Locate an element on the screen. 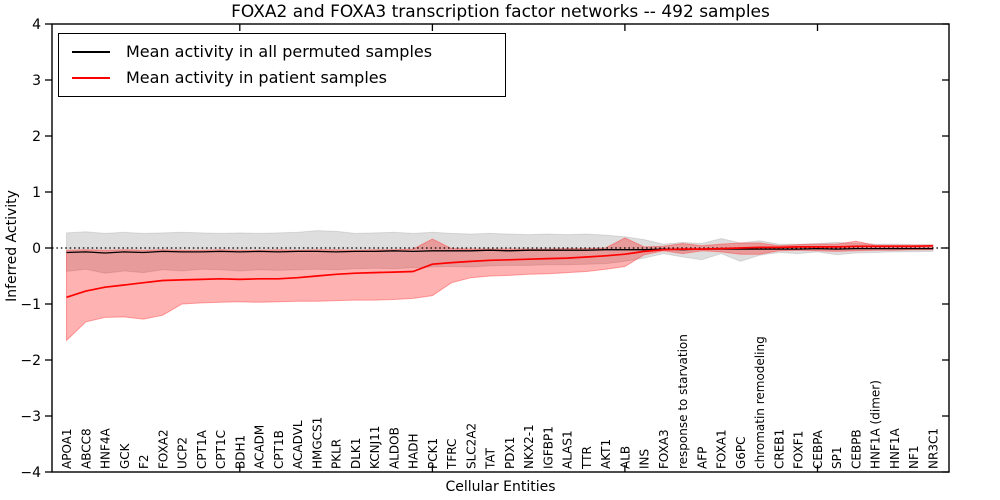 Image resolution: width=1000 pixels, height=500 pixels. x-category-label: HADH is located at coordinates (414, 452).